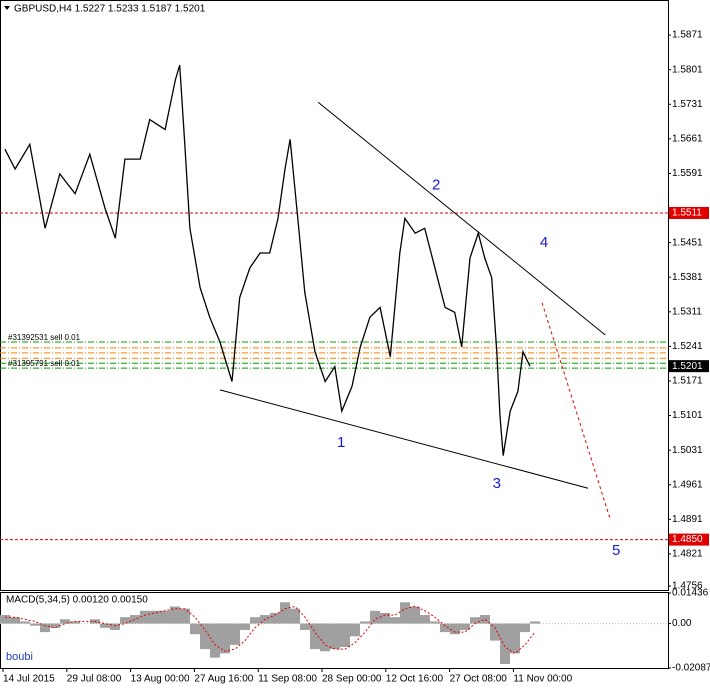 This screenshot has width=710, height=688. I want to click on y-tick-label: 1.5661, so click(687, 138).